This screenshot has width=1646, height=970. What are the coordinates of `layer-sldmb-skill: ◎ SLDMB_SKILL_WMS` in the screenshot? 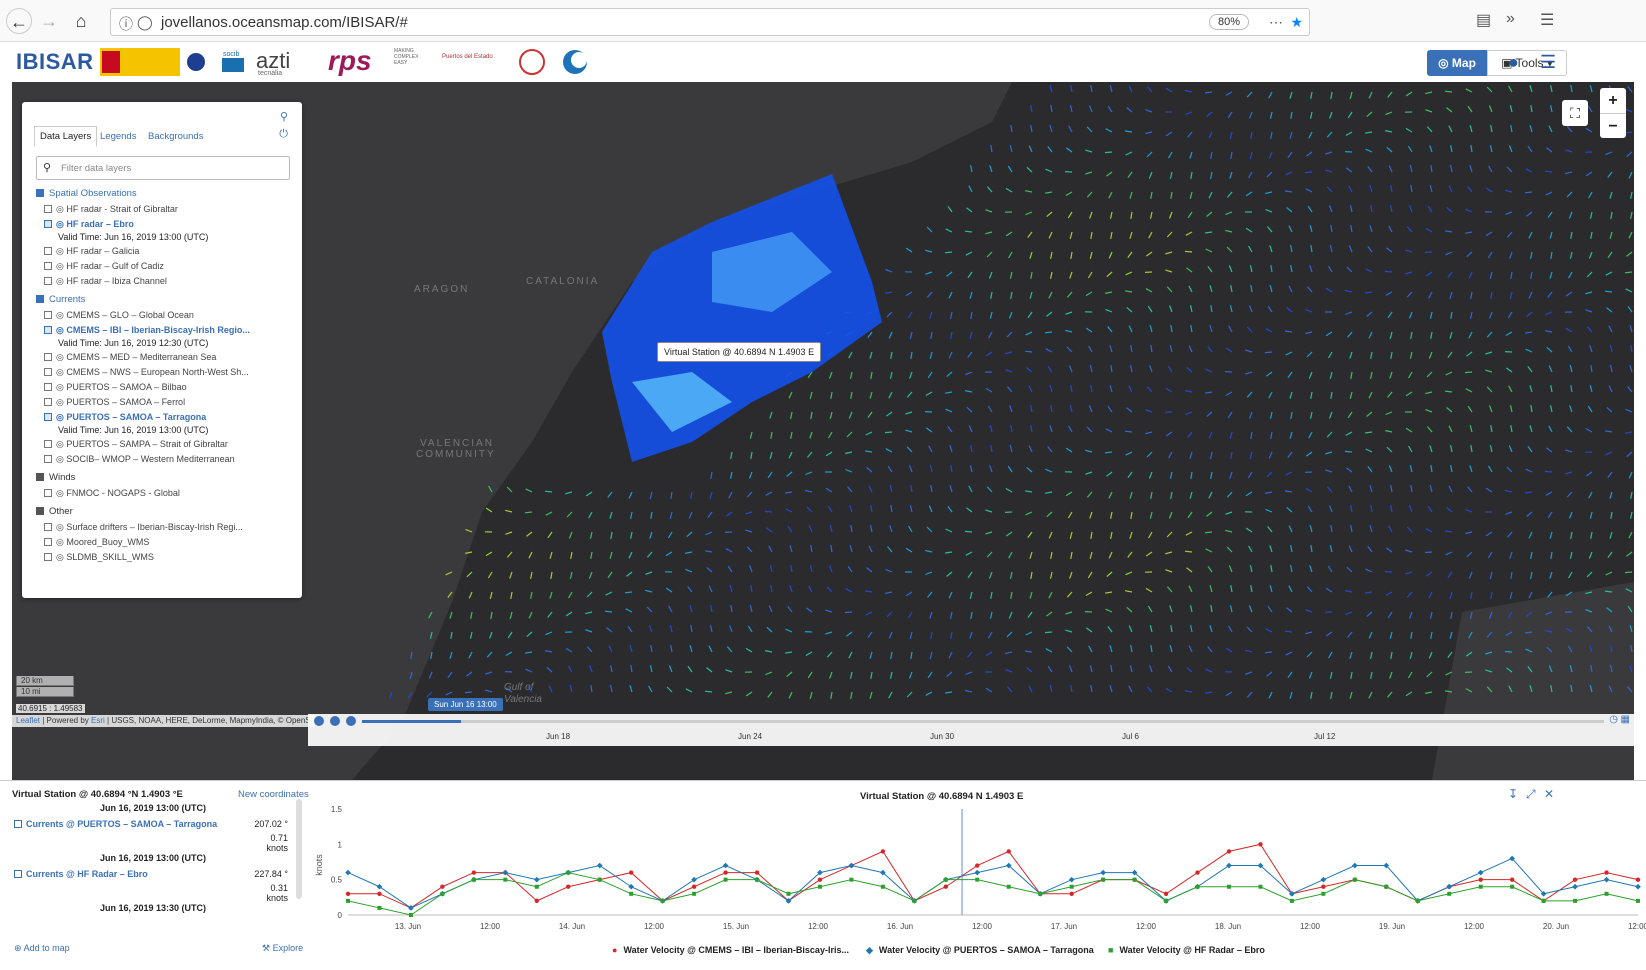 It's located at (99, 557).